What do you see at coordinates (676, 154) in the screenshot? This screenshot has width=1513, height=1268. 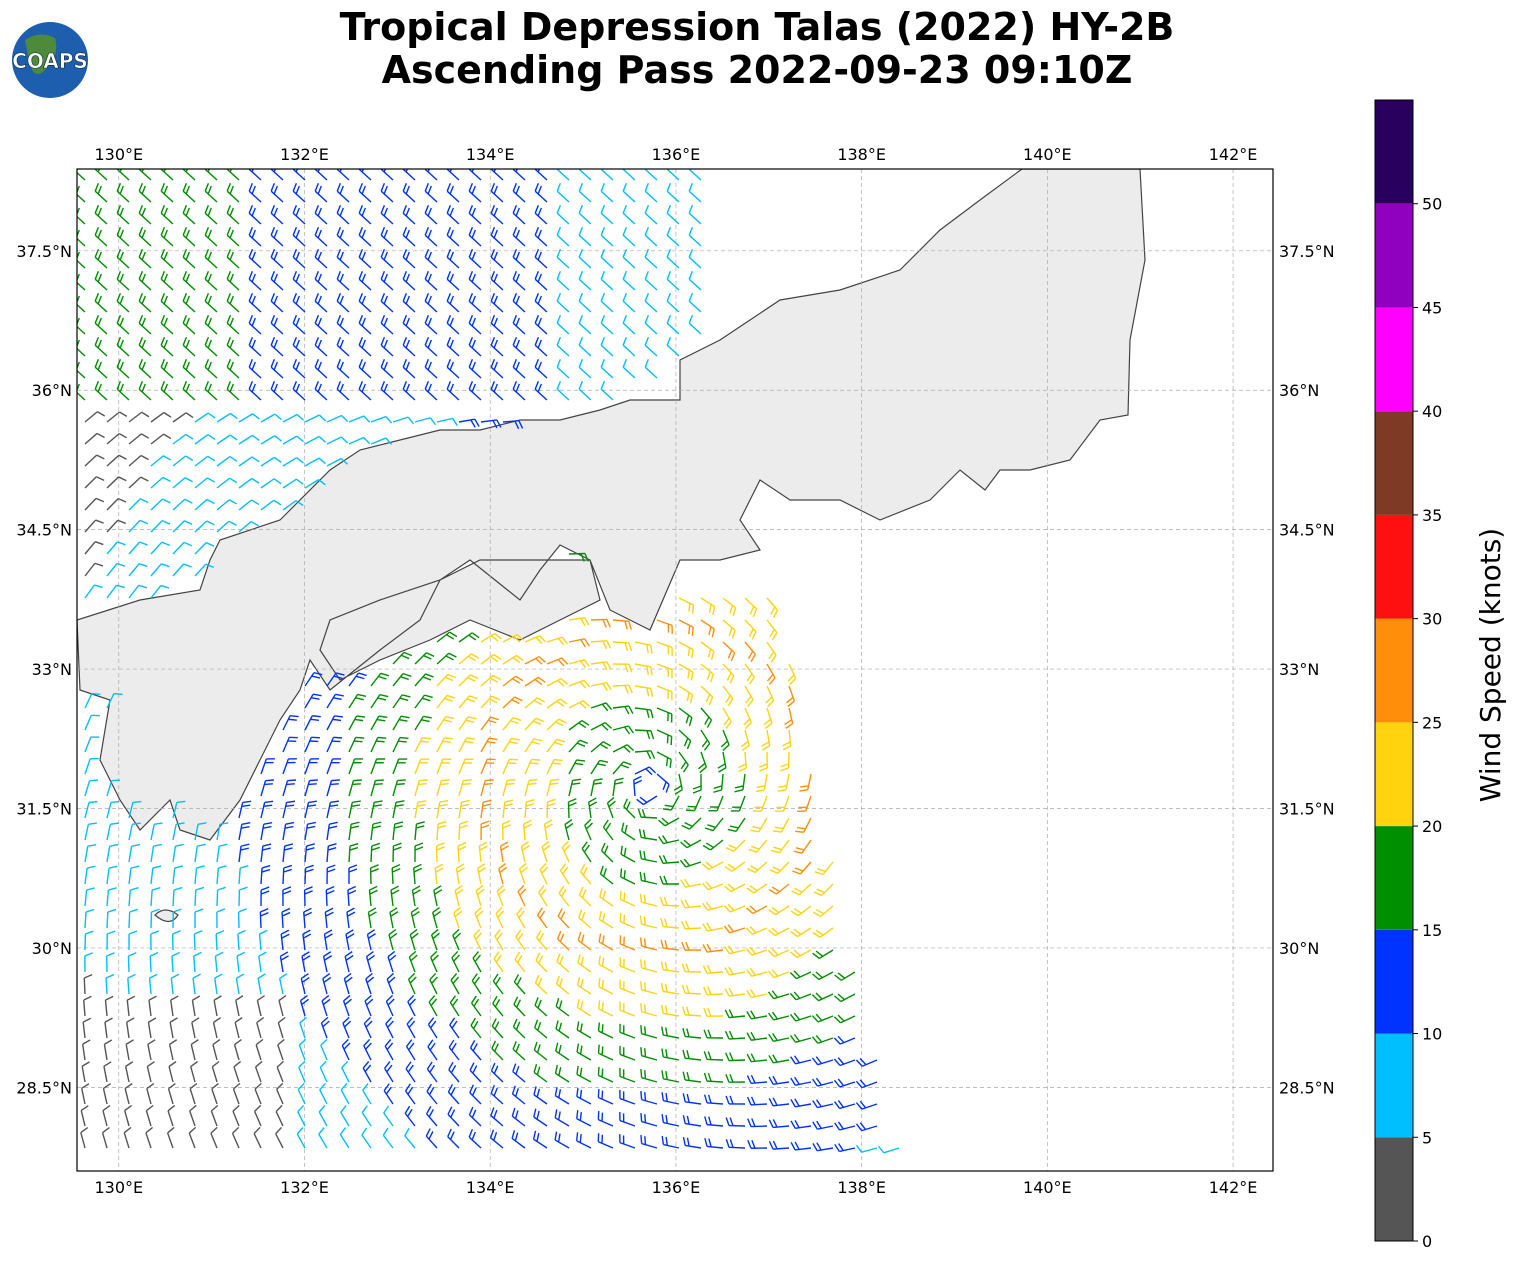 I see `x-tick-label: 136°E` at bounding box center [676, 154].